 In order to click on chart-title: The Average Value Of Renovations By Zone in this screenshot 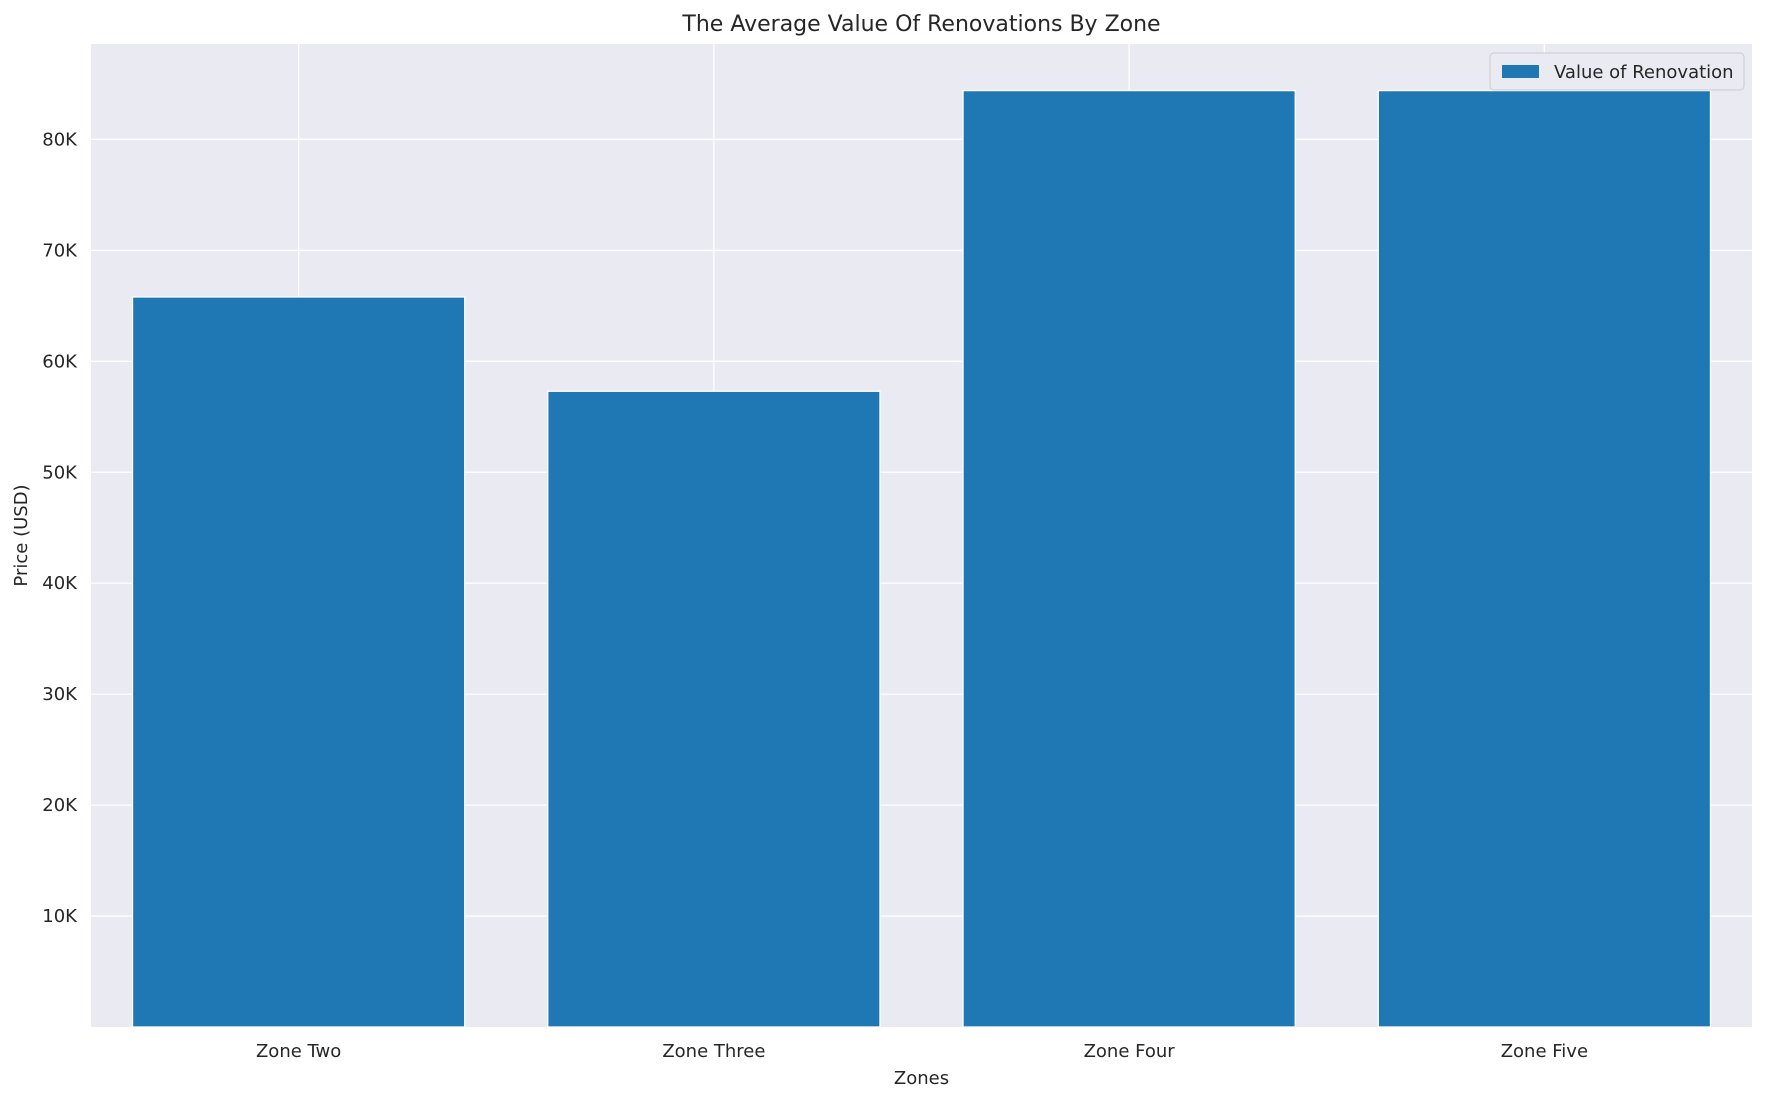, I will do `click(920, 24)`.